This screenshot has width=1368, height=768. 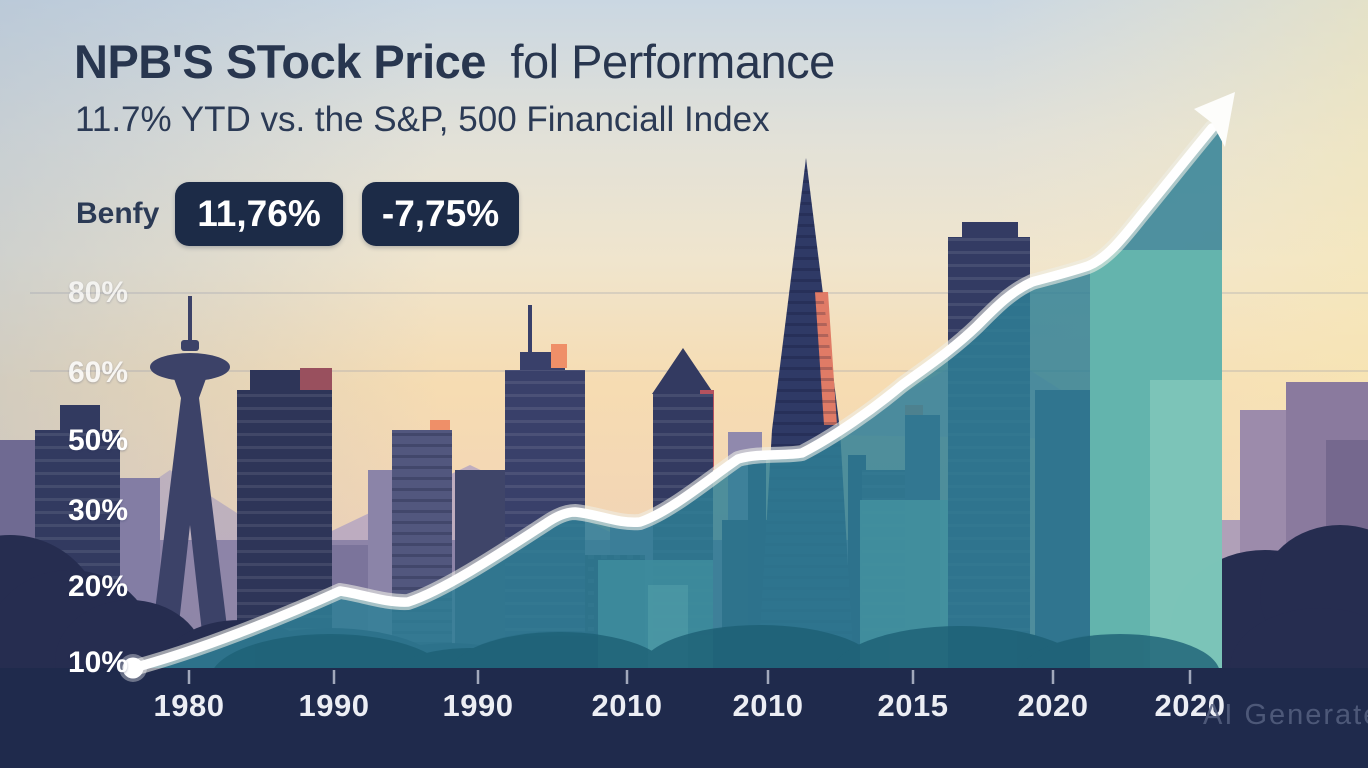 What do you see at coordinates (97, 586) in the screenshot?
I see `y-axis-label-20: 20%` at bounding box center [97, 586].